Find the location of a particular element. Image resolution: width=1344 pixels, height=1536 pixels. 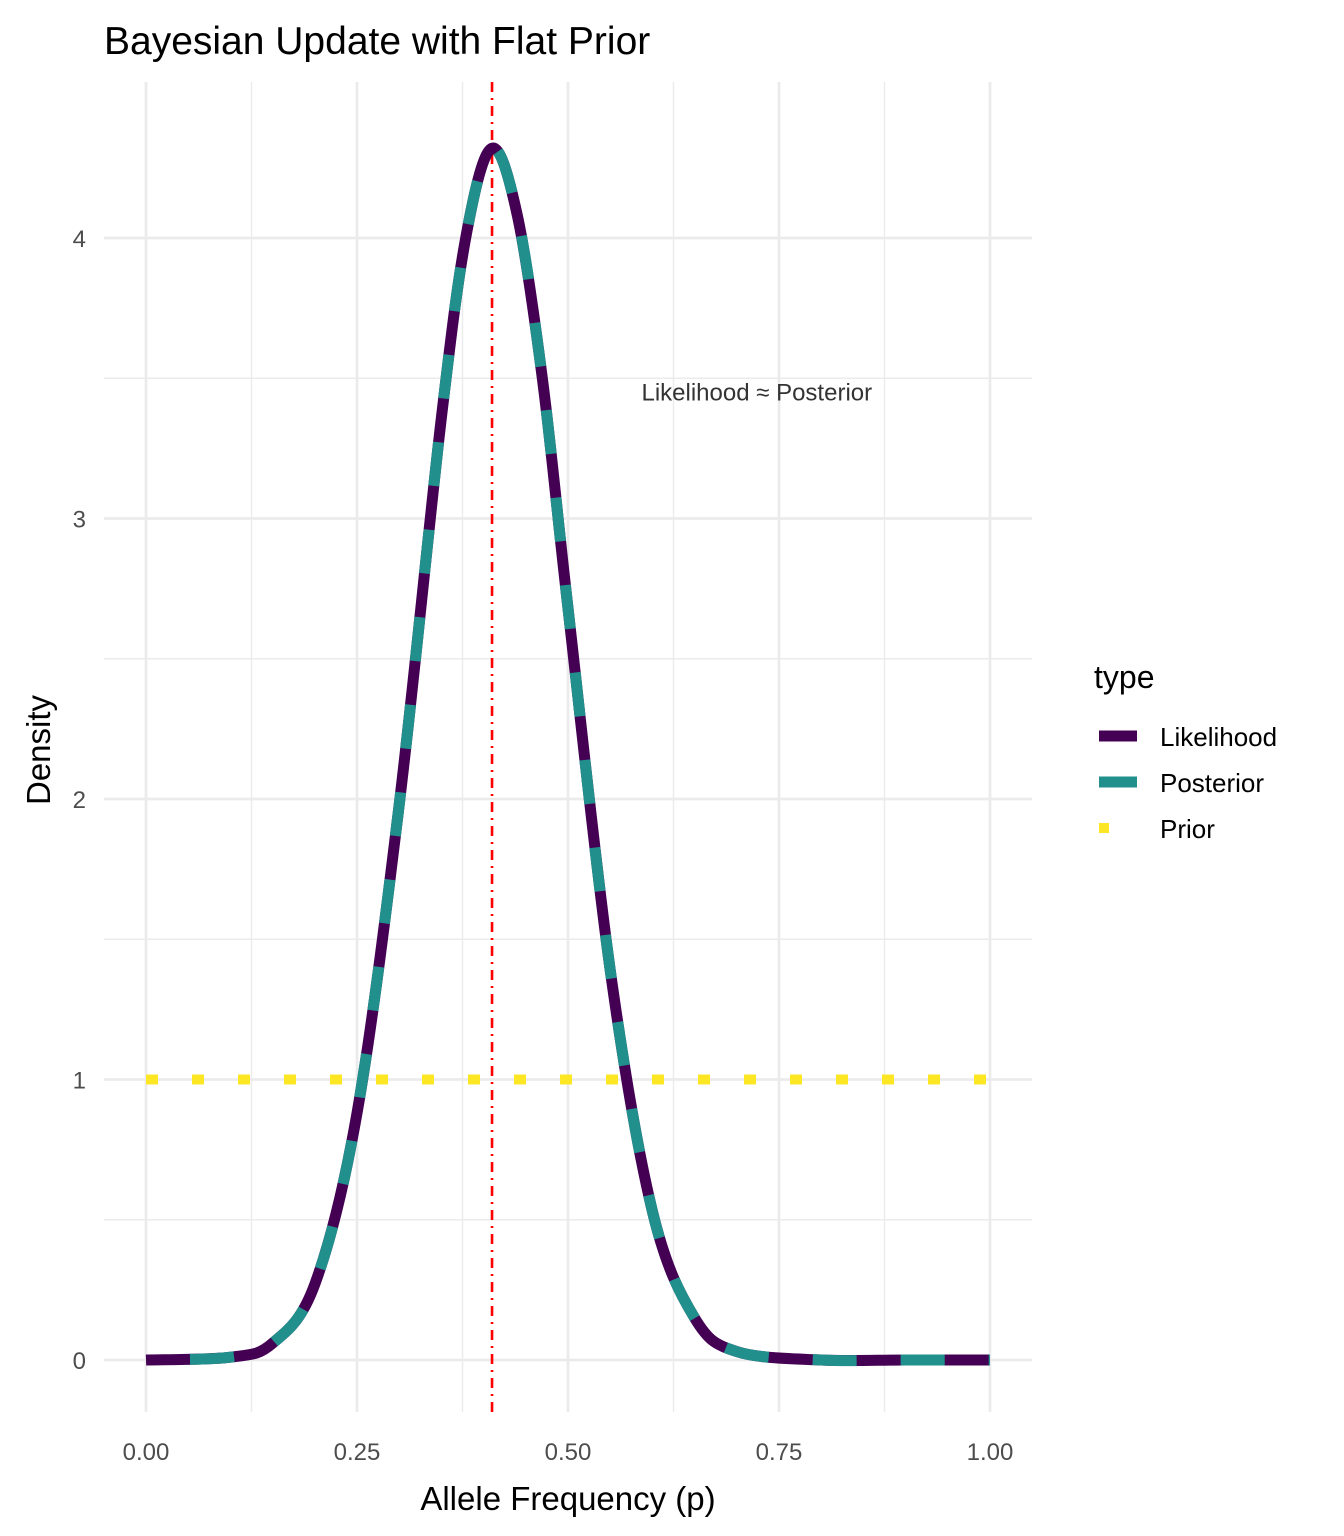

x-tick-label: 0.00 is located at coordinates (146, 1452).